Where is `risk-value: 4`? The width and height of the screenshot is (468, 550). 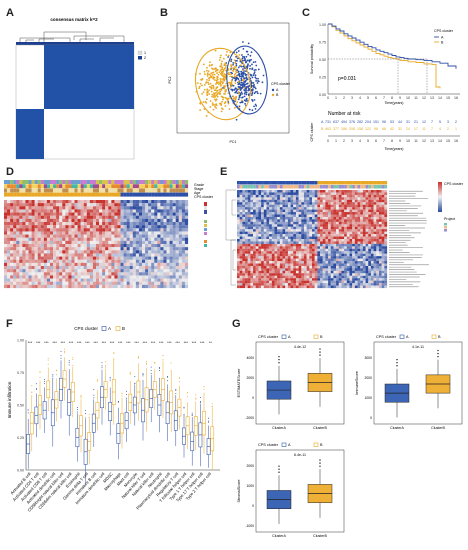
risk-value: 4 is located at coordinates (440, 129).